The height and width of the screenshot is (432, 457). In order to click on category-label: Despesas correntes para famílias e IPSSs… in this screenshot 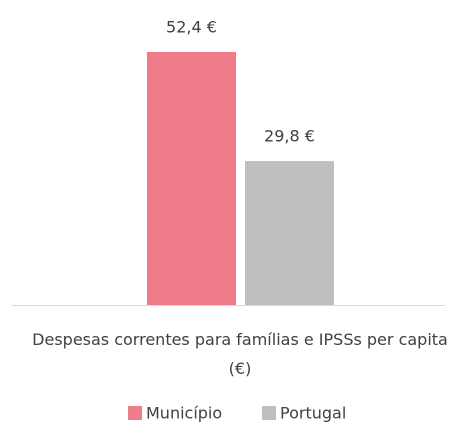, I will do `click(240, 354)`.